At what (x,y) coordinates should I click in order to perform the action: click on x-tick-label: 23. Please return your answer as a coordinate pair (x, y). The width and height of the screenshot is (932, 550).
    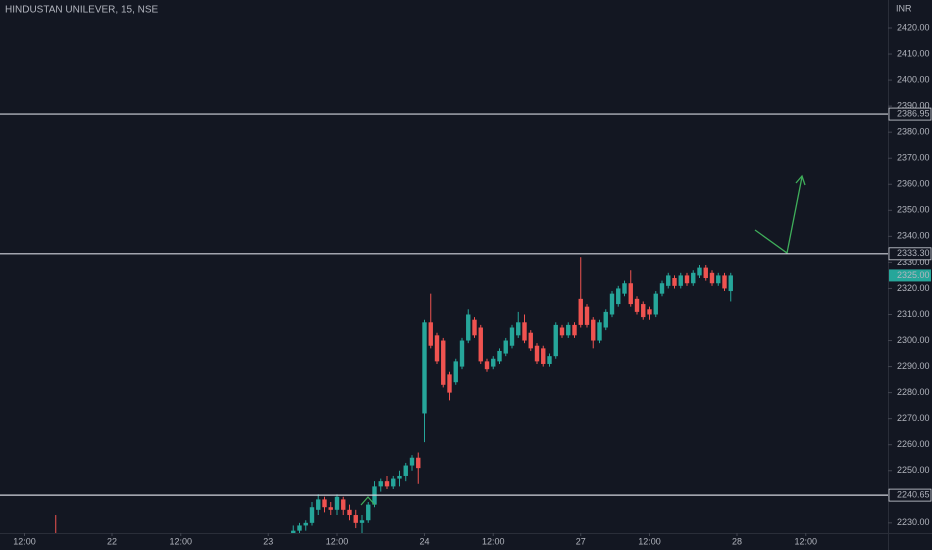
    Looking at the image, I should click on (268, 541).